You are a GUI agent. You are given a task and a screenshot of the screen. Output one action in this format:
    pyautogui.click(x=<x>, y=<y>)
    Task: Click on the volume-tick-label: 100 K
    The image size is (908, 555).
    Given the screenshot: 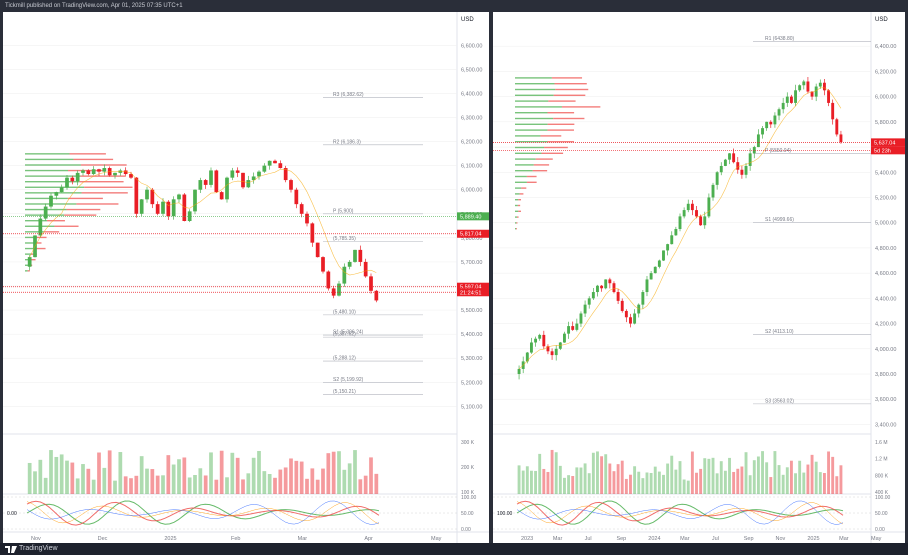 What is the action you would take?
    pyautogui.click(x=468, y=493)
    